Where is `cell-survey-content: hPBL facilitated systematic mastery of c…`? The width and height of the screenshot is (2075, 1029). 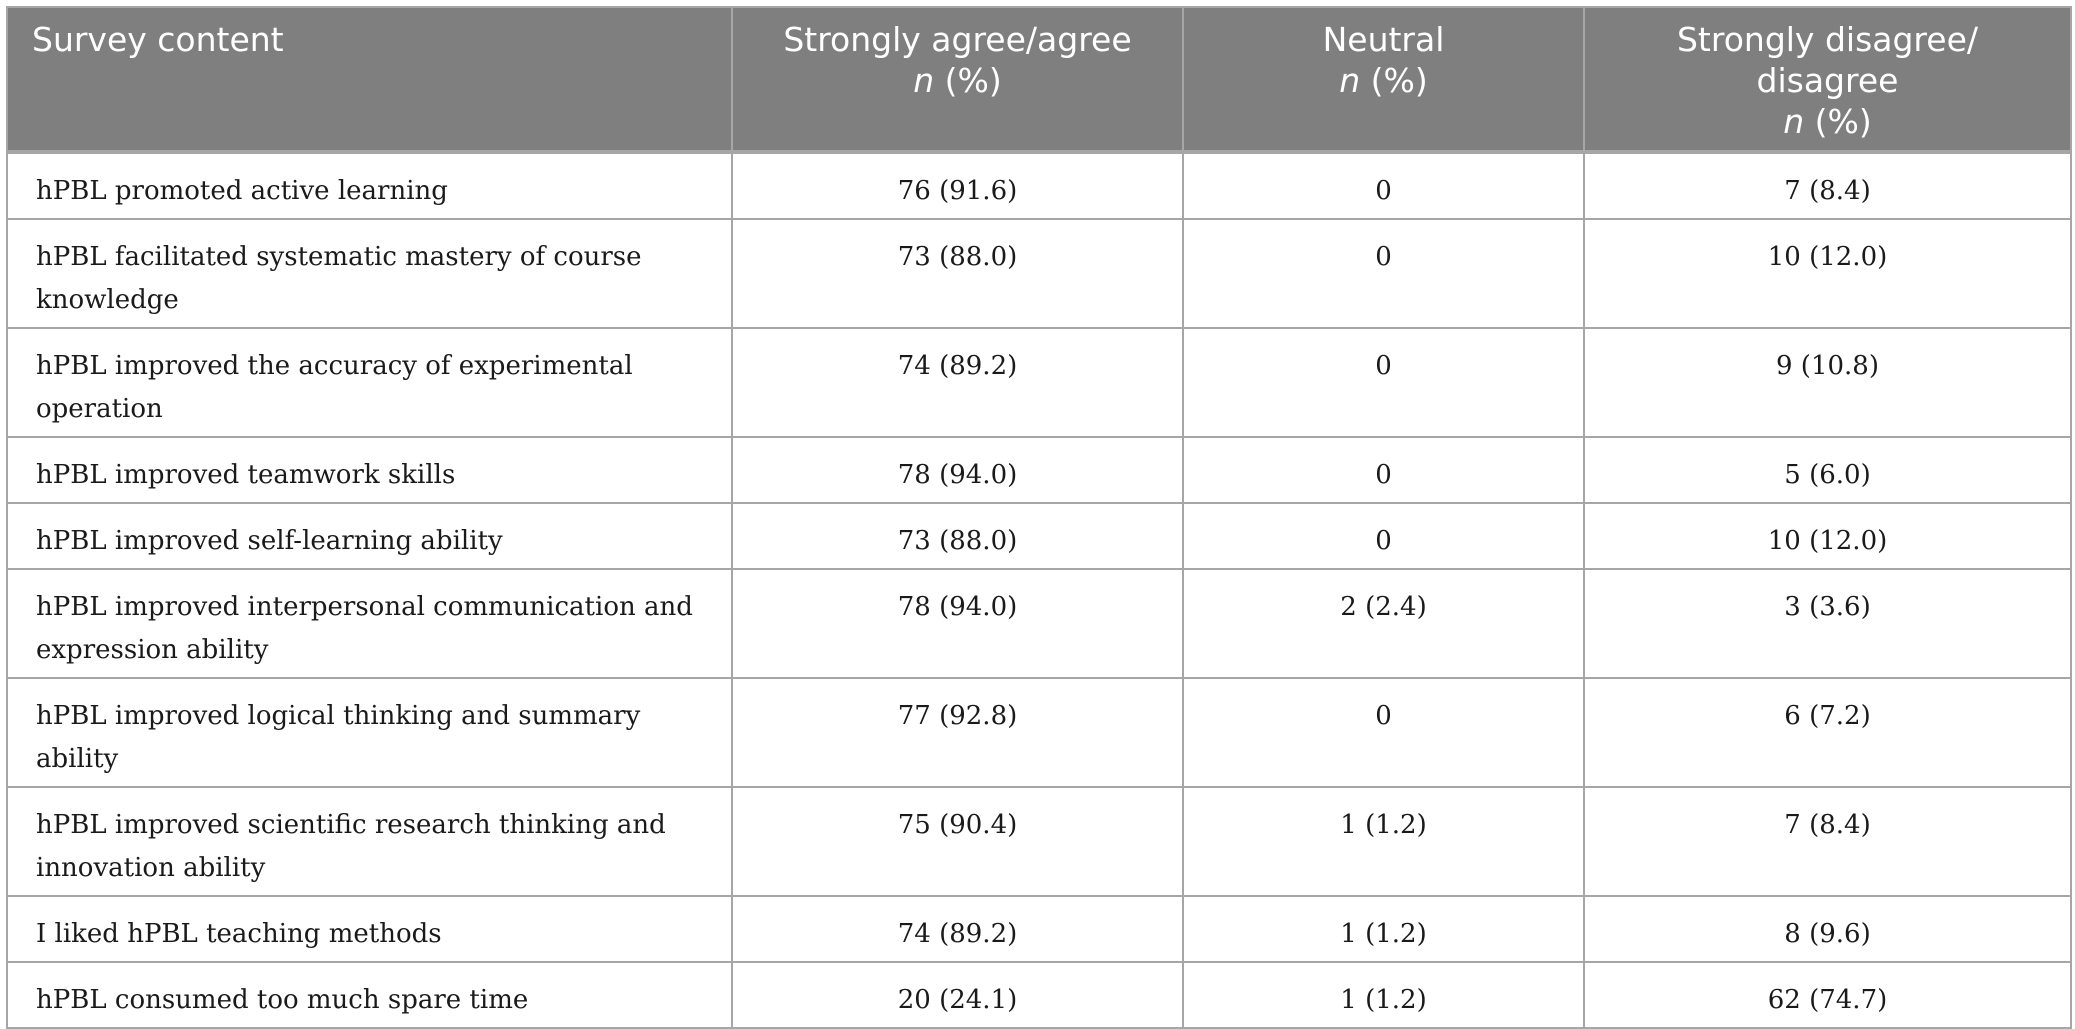
cell-survey-content: hPBL facilitated systematic mastery of c… is located at coordinates (369, 273).